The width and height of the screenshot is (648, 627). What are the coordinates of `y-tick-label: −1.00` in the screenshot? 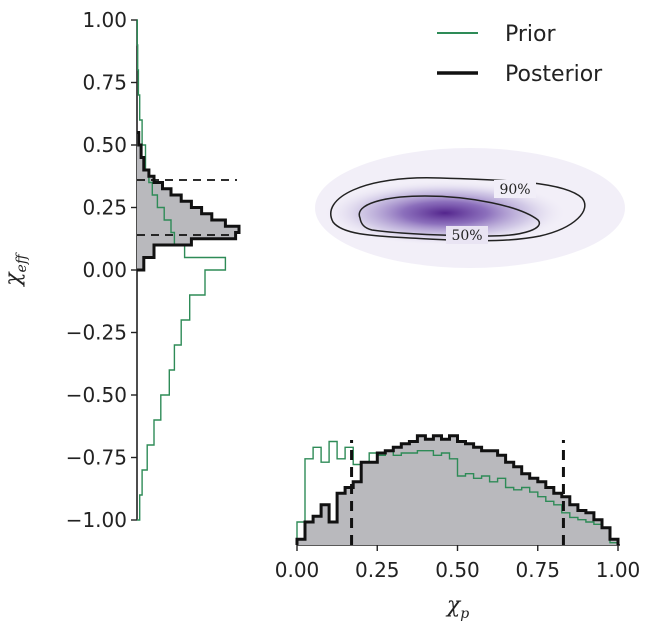 It's located at (96, 520).